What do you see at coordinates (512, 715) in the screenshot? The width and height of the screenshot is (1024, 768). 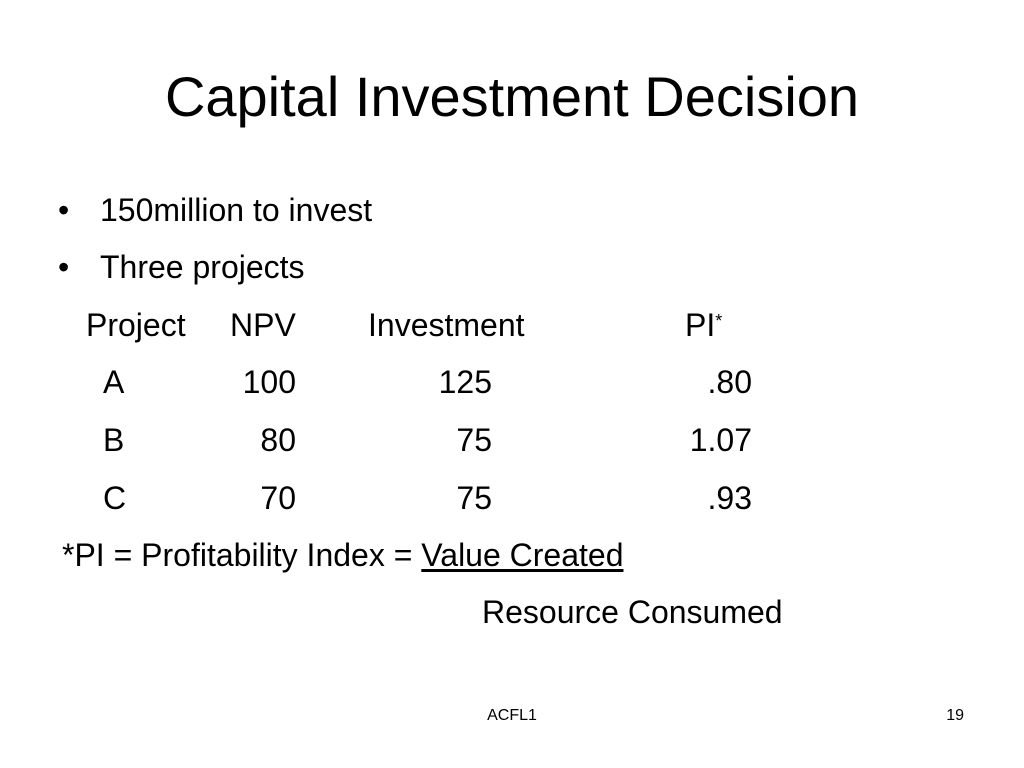 I see `footer-course-code: ACFL1` at bounding box center [512, 715].